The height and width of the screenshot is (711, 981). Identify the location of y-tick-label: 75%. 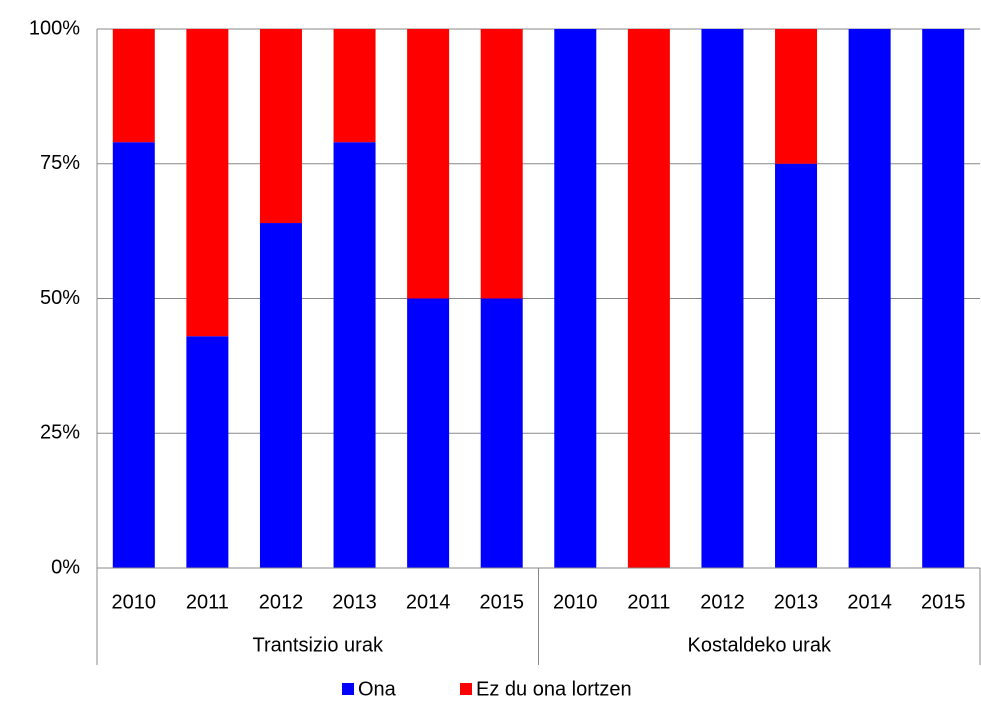
(60, 163).